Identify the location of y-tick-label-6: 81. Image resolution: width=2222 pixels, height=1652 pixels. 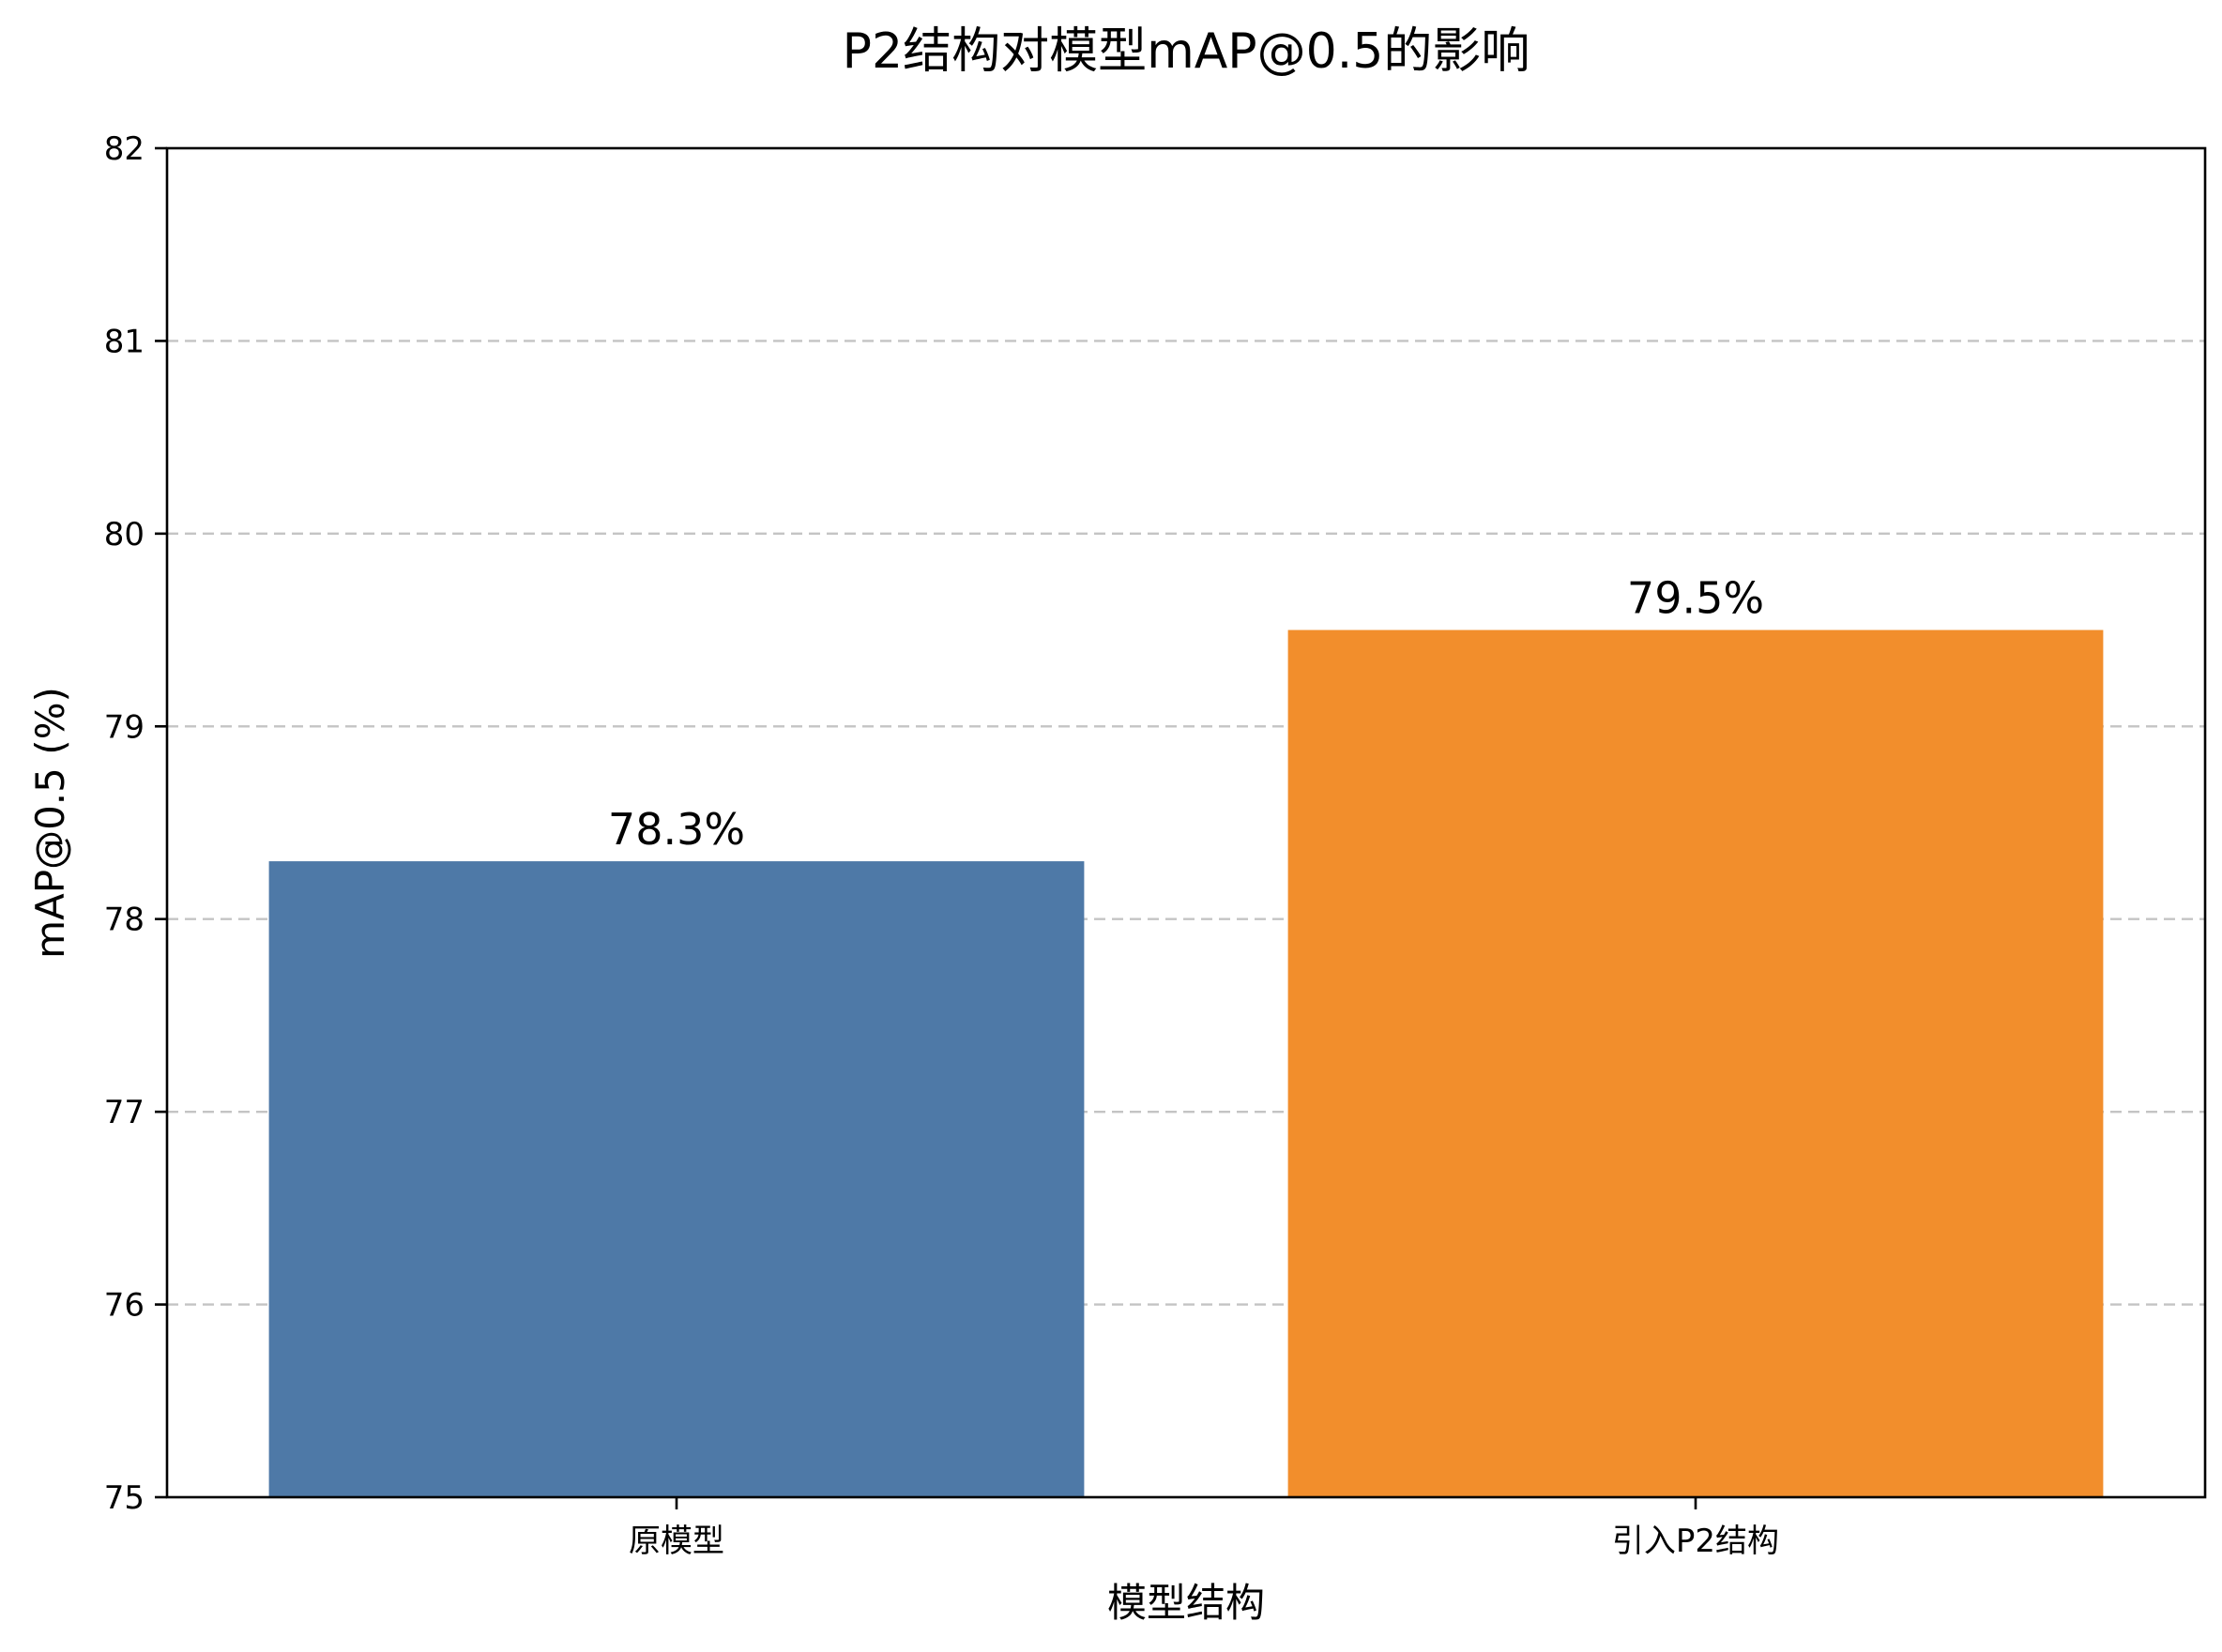
(124, 341).